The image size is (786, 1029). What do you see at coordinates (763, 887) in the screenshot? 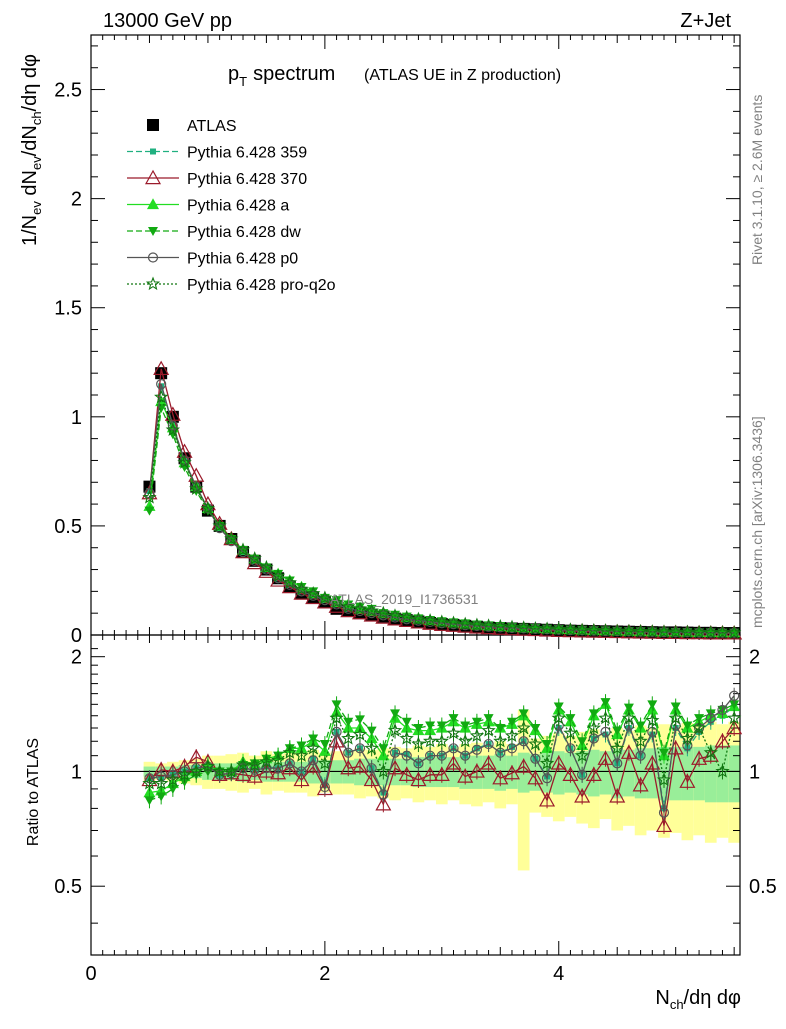
I see `ratio-y-tick-label-right: 0.5` at bounding box center [763, 887].